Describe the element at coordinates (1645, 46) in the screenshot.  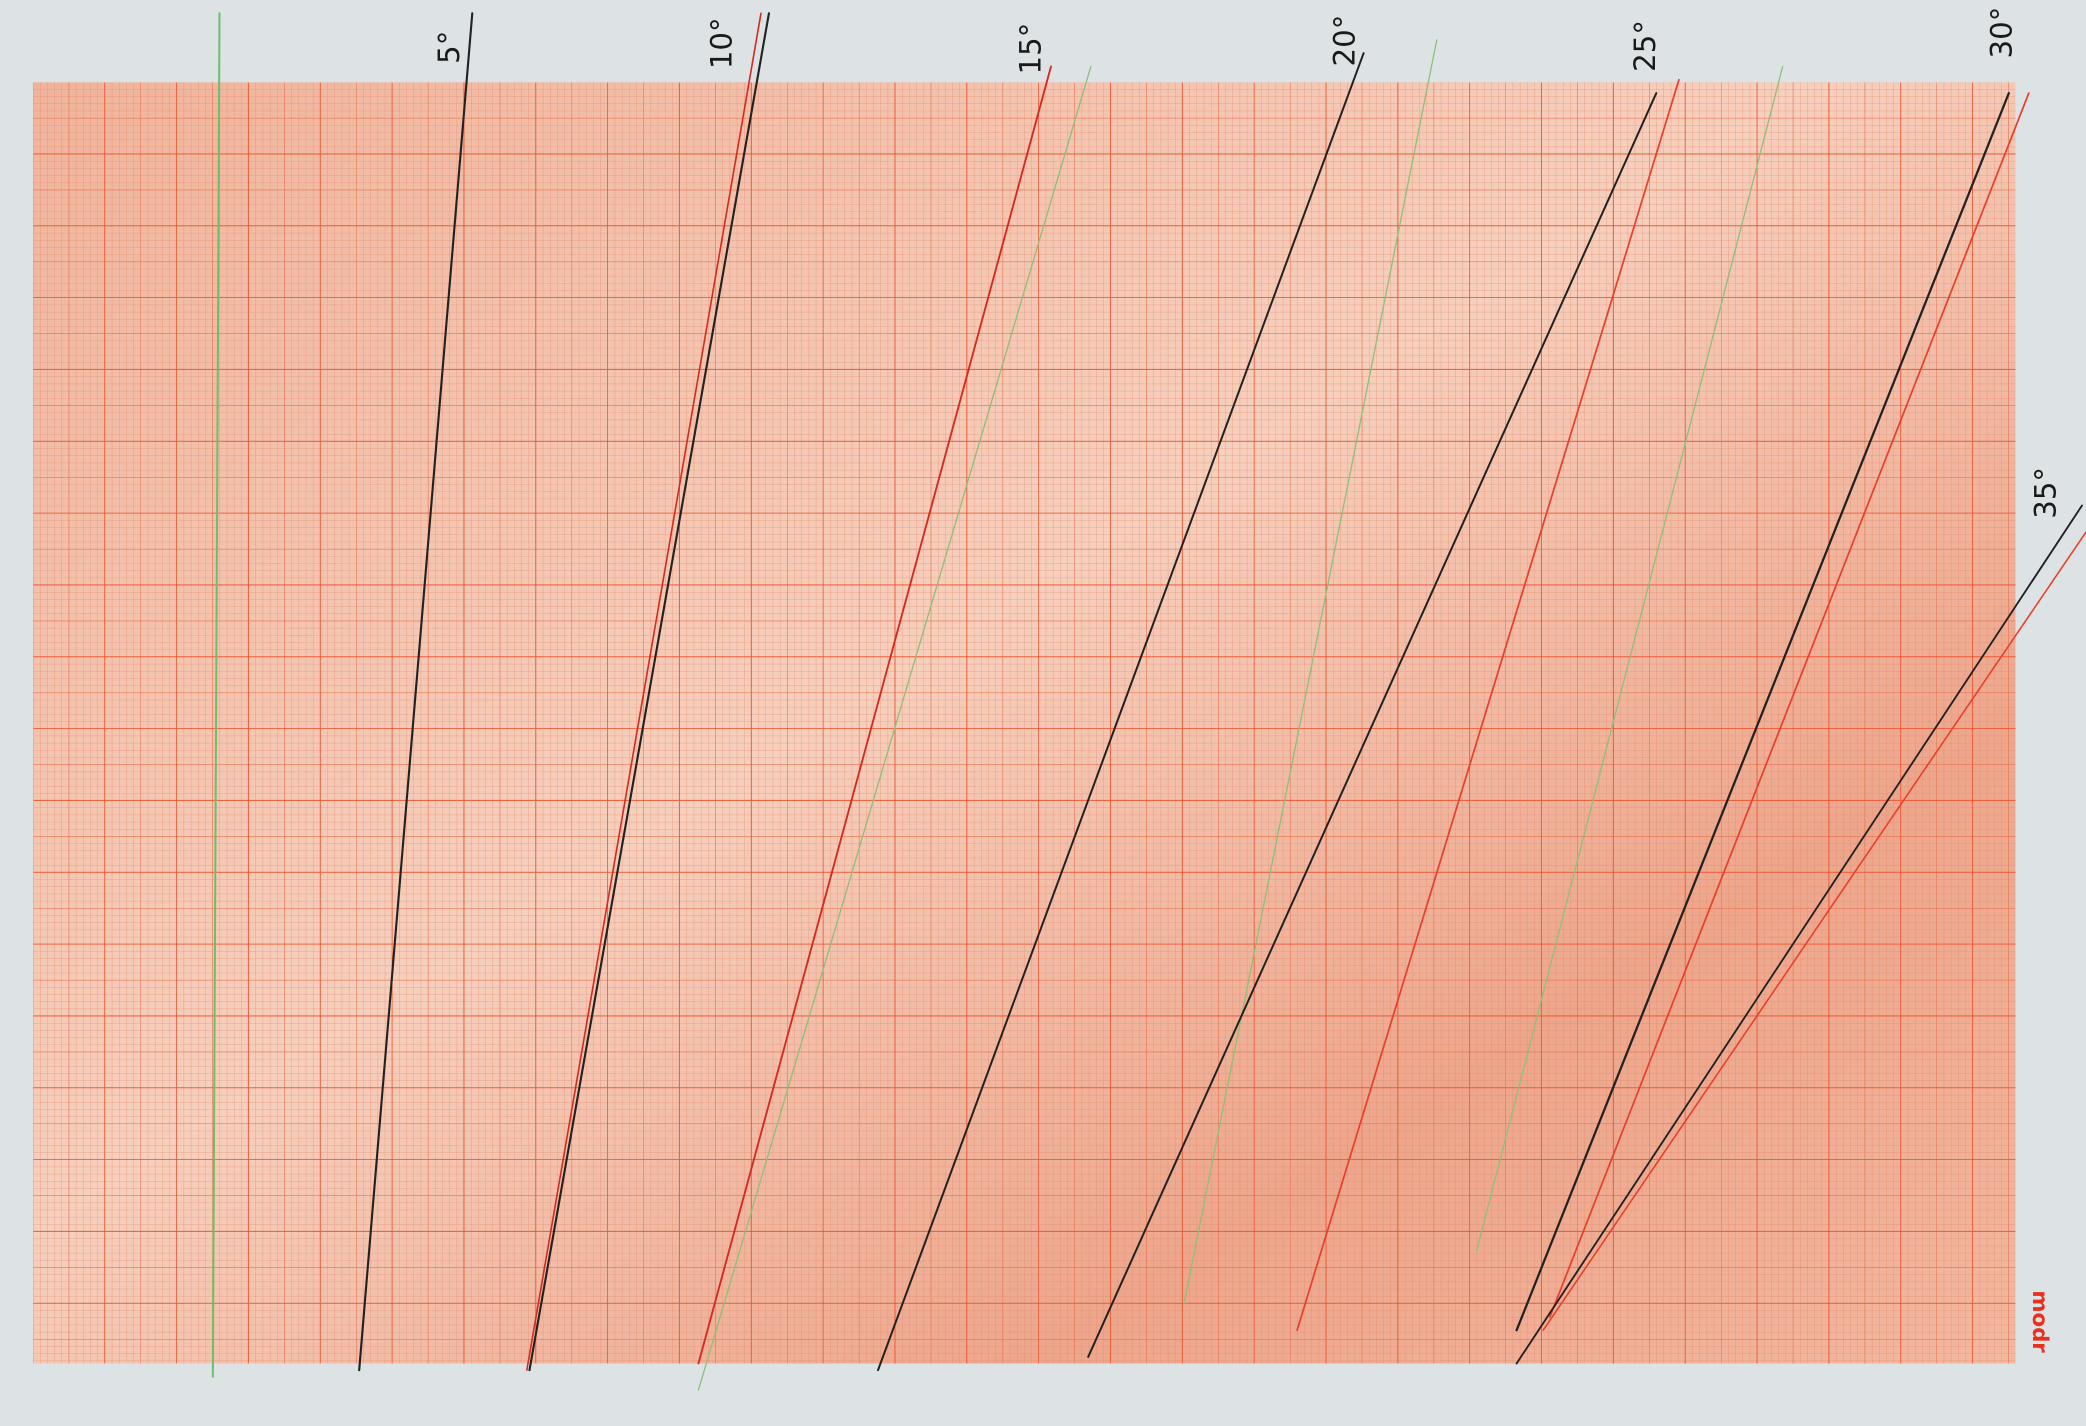
I see `angle-label: 25°` at that location.